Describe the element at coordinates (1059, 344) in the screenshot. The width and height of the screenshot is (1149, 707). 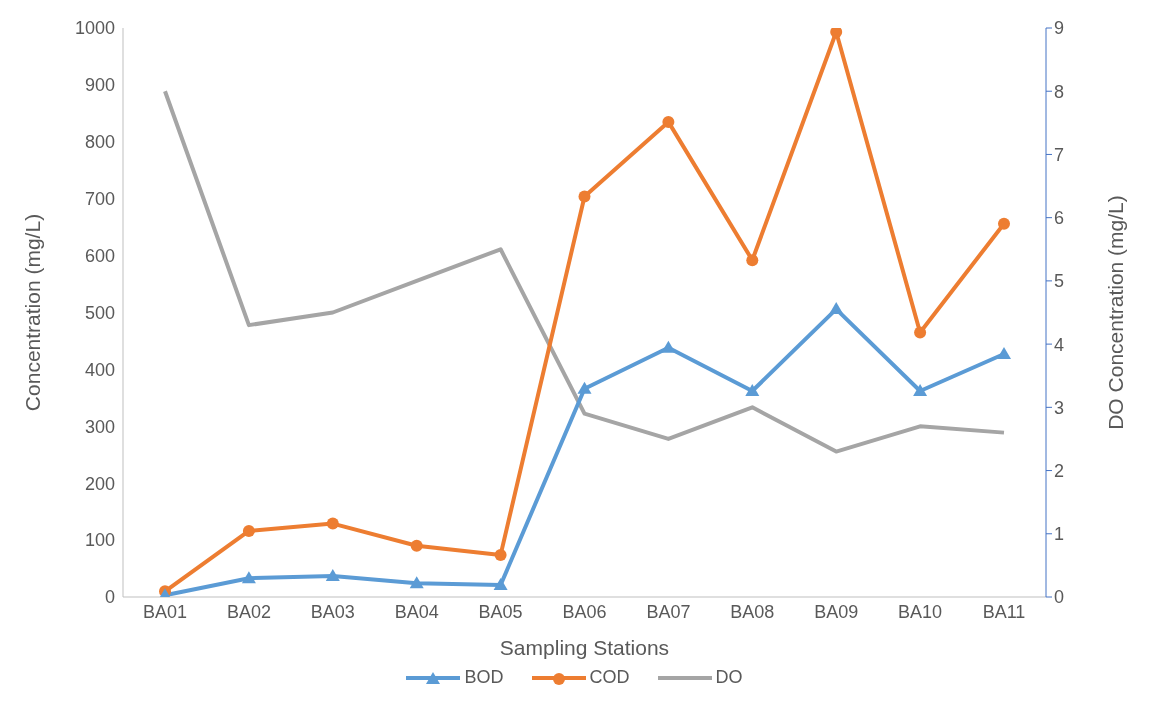
I see `y2-tick-label: 4` at that location.